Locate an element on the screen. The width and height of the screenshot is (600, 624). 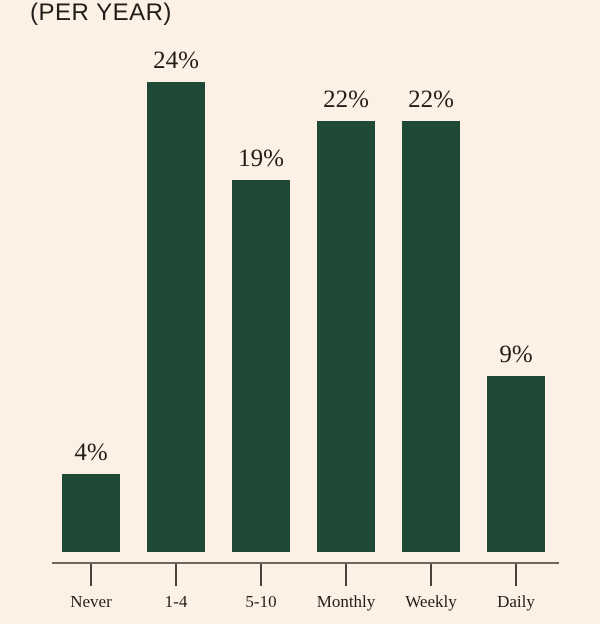
x-axis-tick-monthly is located at coordinates (346, 575).